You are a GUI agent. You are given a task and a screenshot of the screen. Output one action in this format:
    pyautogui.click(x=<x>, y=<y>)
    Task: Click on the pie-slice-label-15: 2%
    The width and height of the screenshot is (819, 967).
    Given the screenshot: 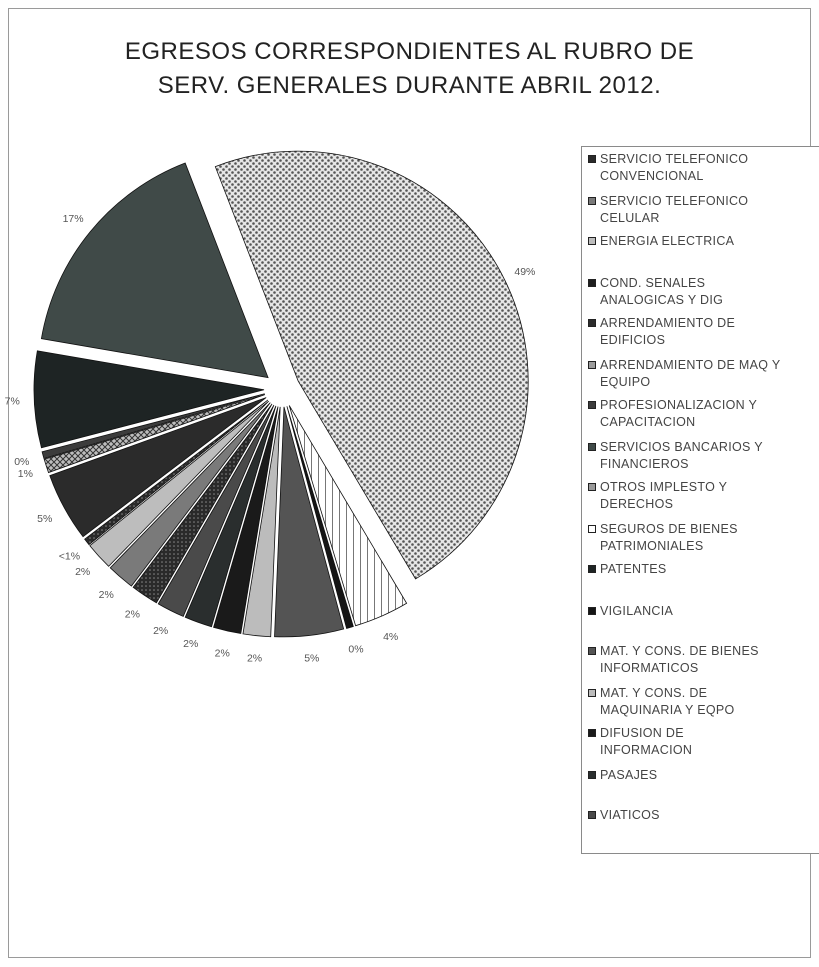 What is the action you would take?
    pyautogui.click(x=222, y=653)
    